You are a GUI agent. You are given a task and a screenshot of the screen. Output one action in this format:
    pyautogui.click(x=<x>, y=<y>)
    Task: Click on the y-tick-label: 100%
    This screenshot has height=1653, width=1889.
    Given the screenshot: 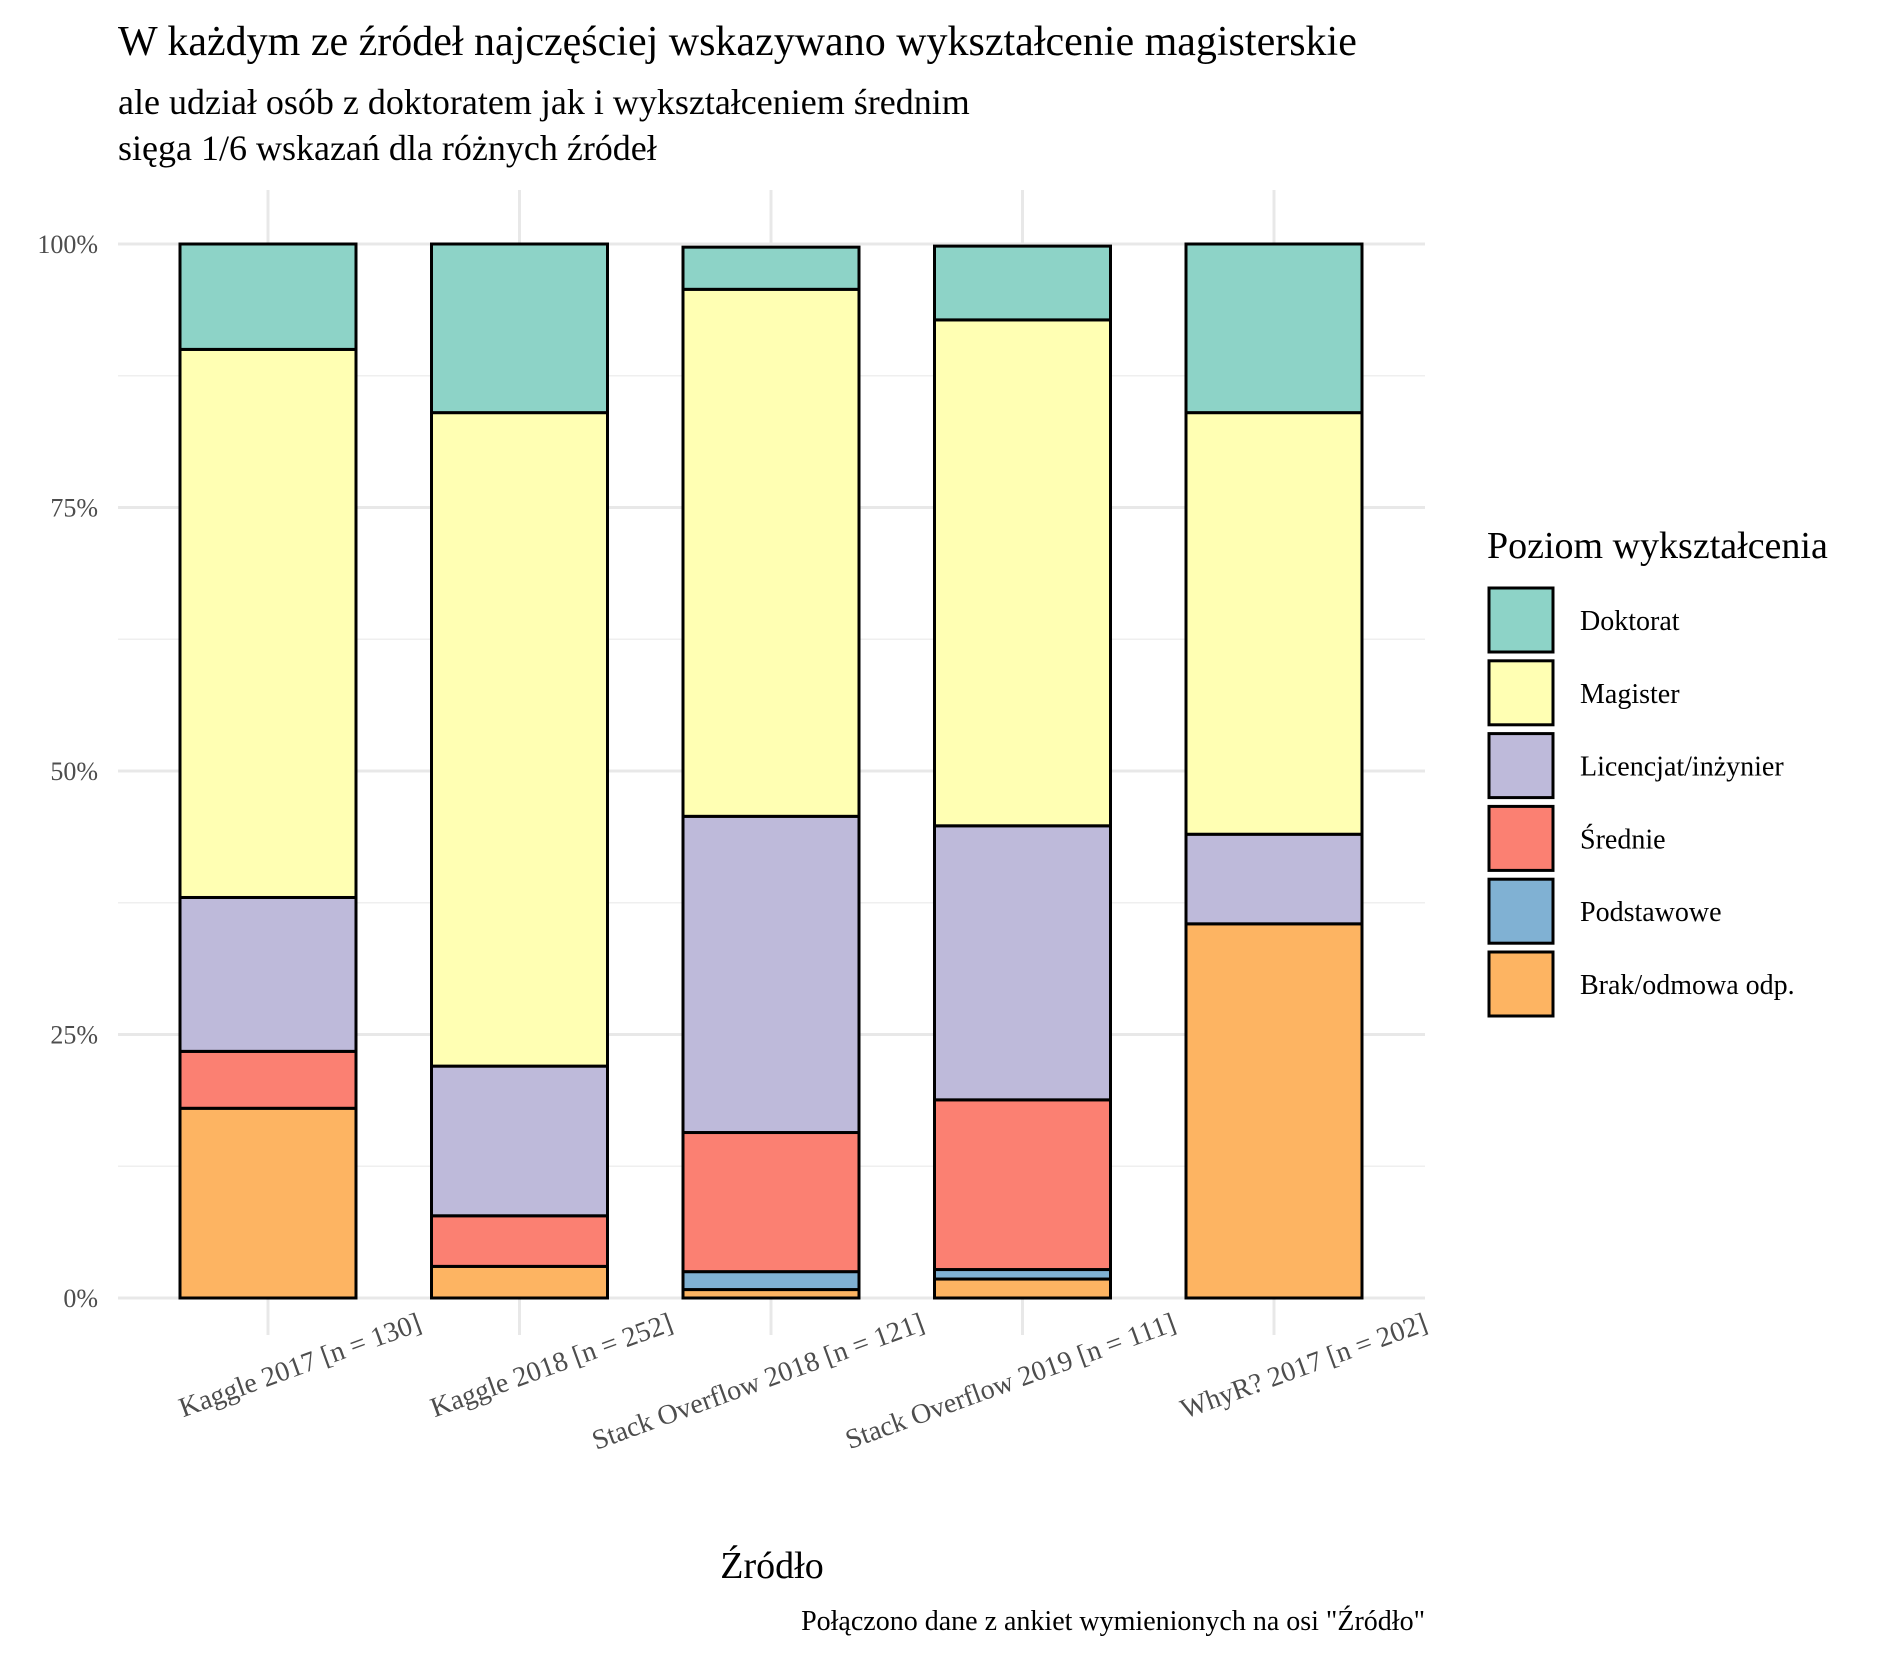 What is the action you would take?
    pyautogui.click(x=67, y=244)
    